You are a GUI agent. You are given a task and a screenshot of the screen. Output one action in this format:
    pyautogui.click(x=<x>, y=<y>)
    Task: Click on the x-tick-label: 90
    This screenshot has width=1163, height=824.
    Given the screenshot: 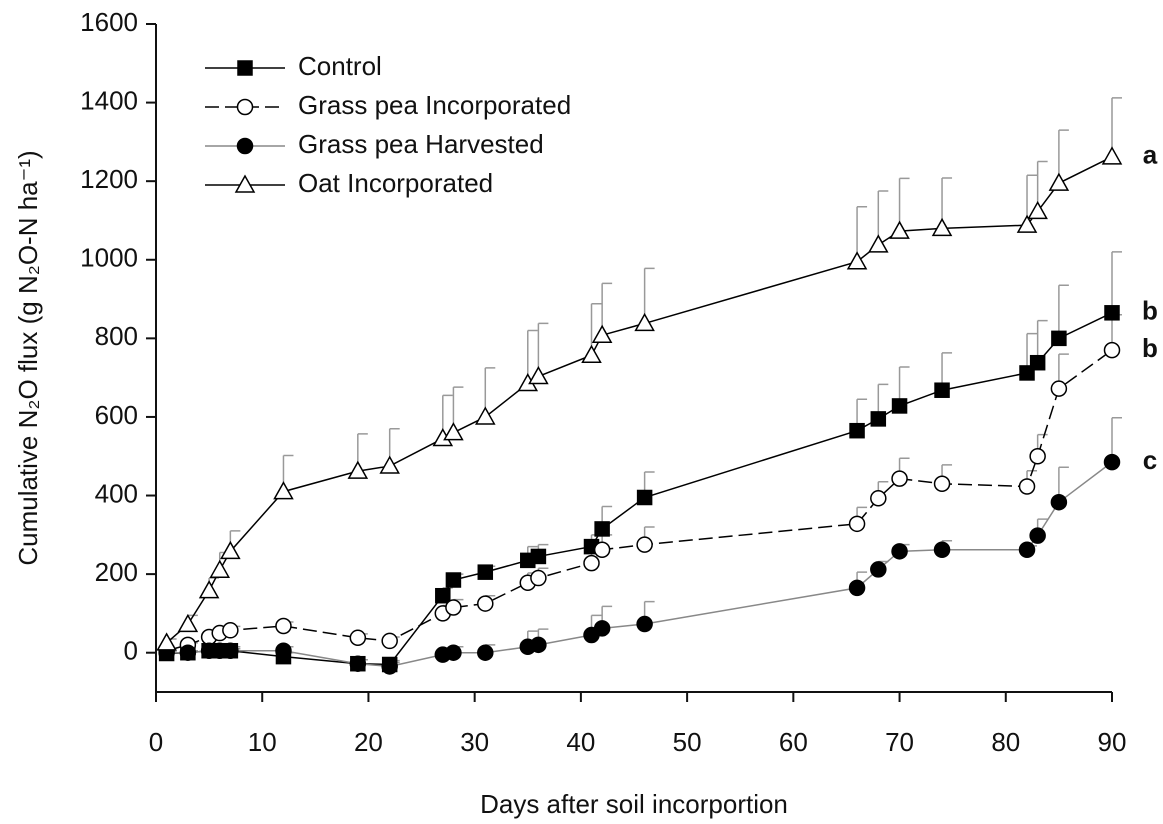 What is the action you would take?
    pyautogui.click(x=1112, y=742)
    